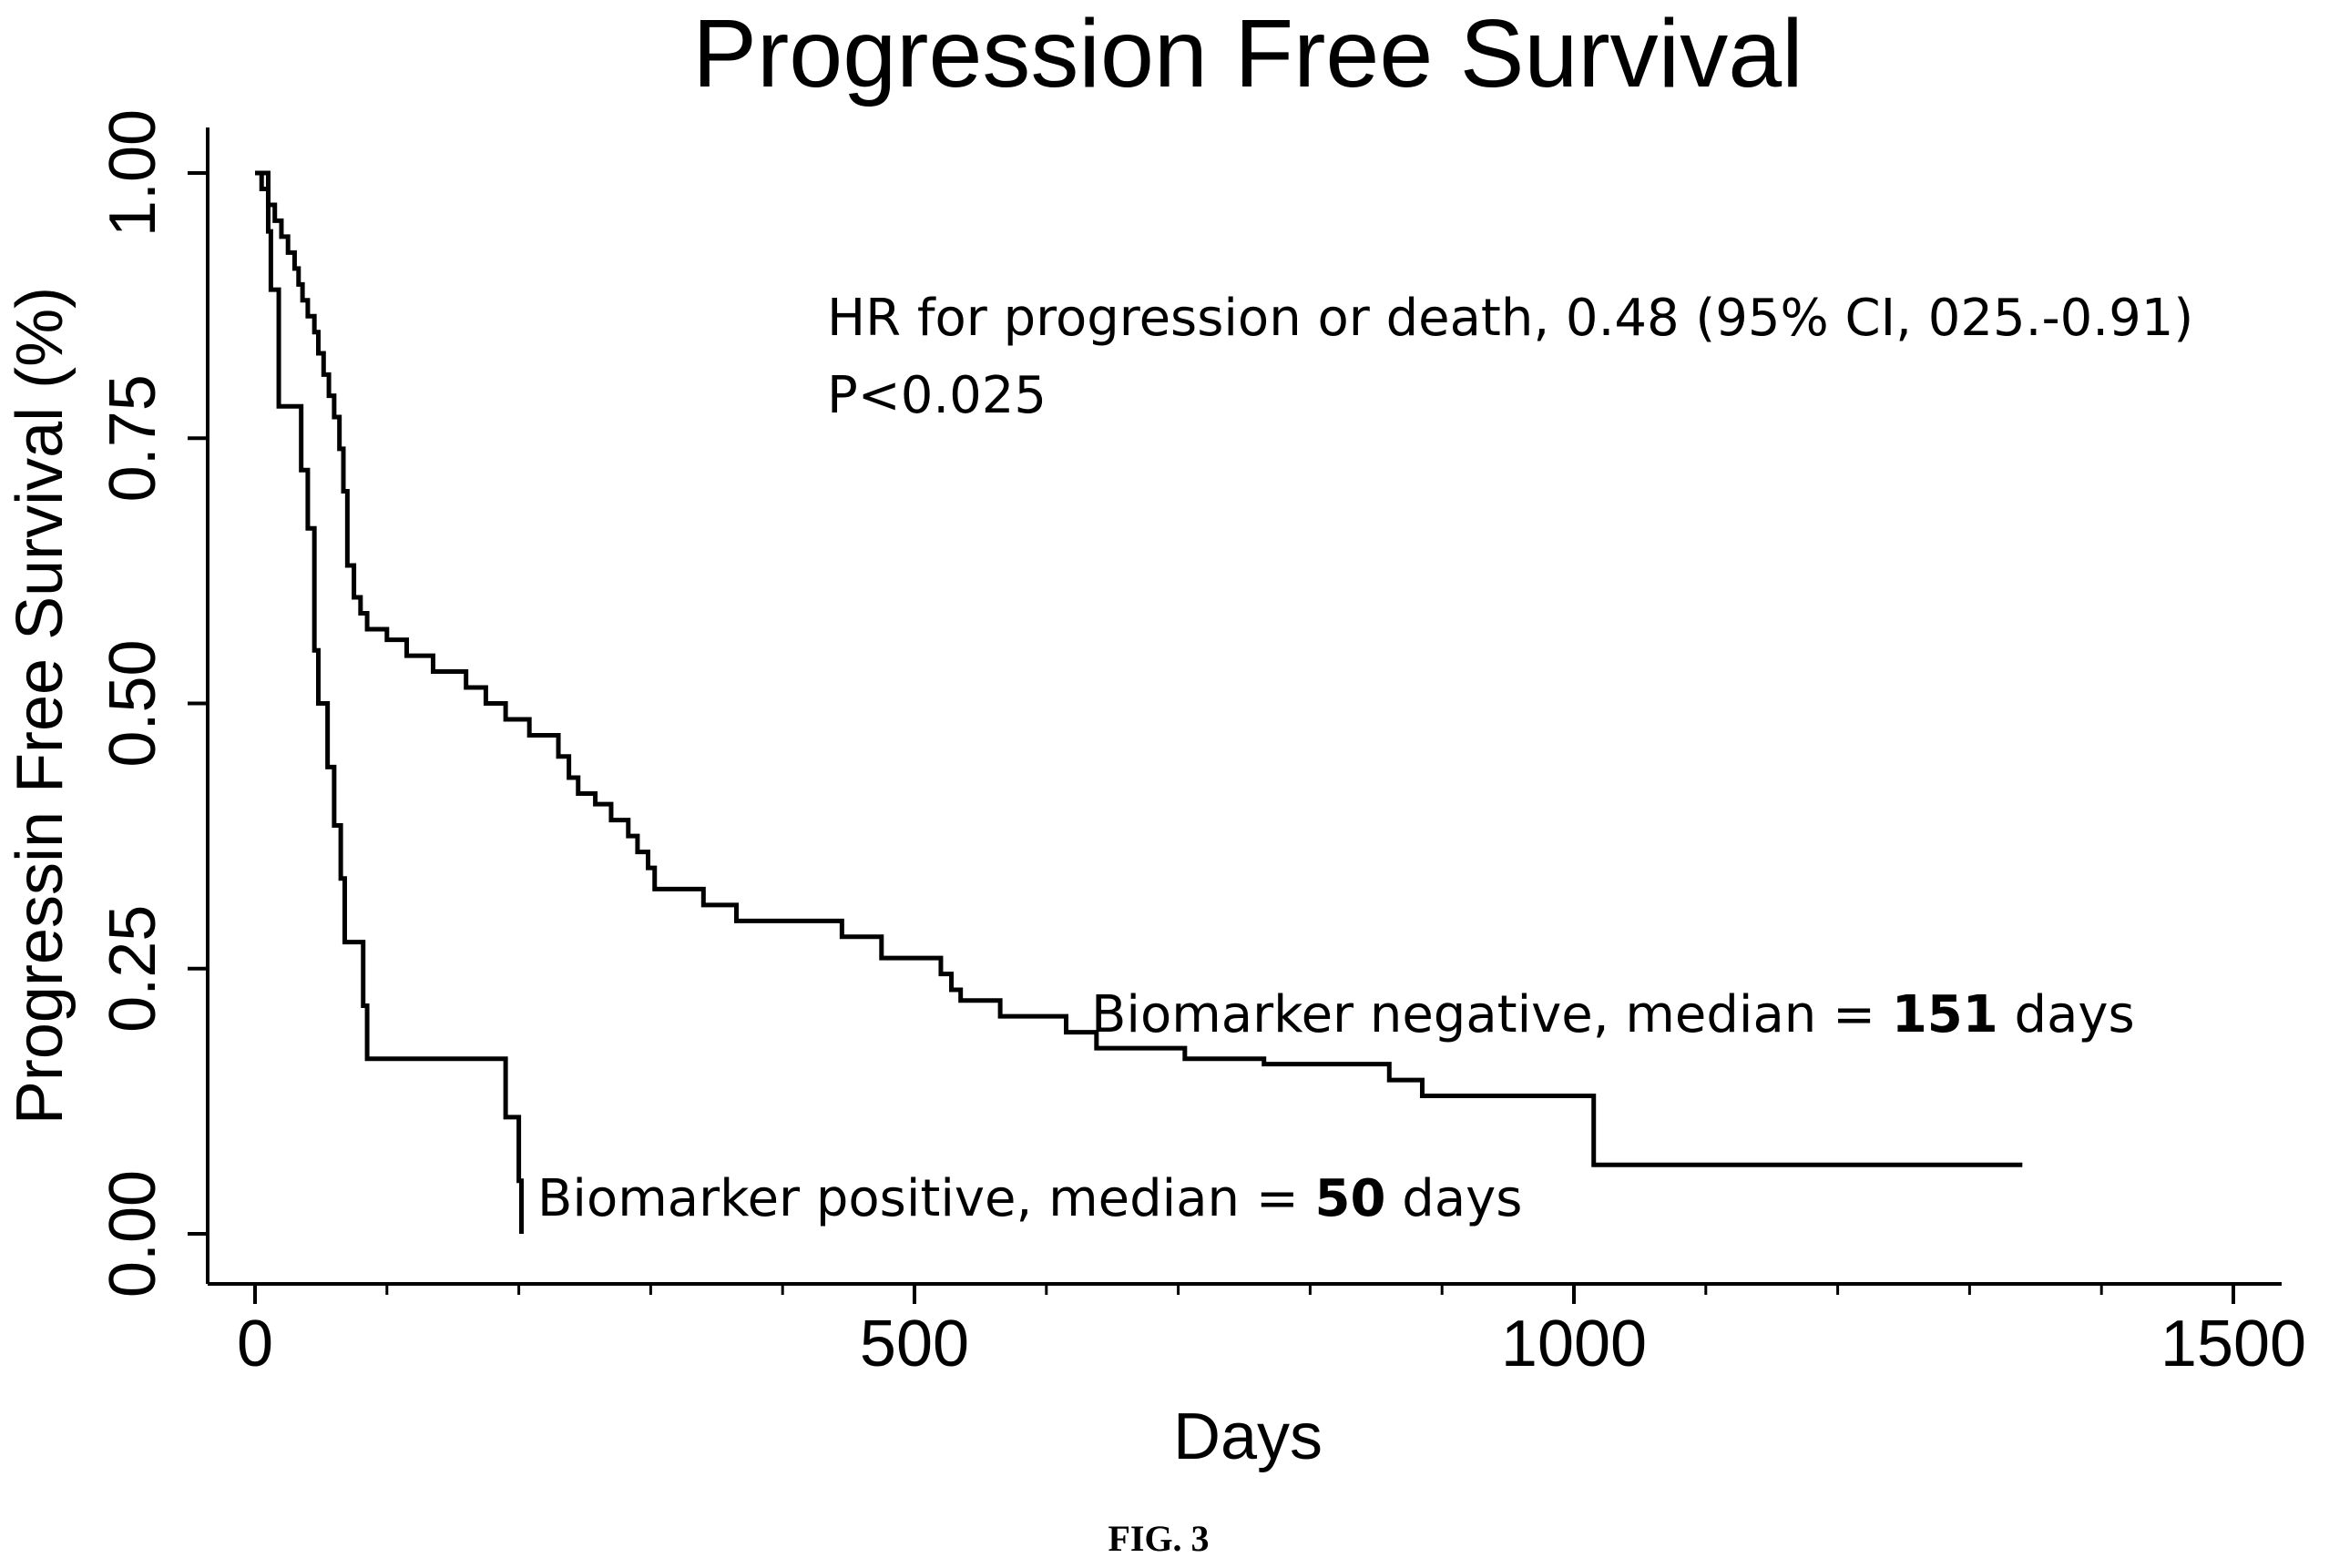 Image resolution: width=2329 pixels, height=1568 pixels. Describe the element at coordinates (1247, 53) in the screenshot. I see `chart-title: Progression Free Survival` at that location.